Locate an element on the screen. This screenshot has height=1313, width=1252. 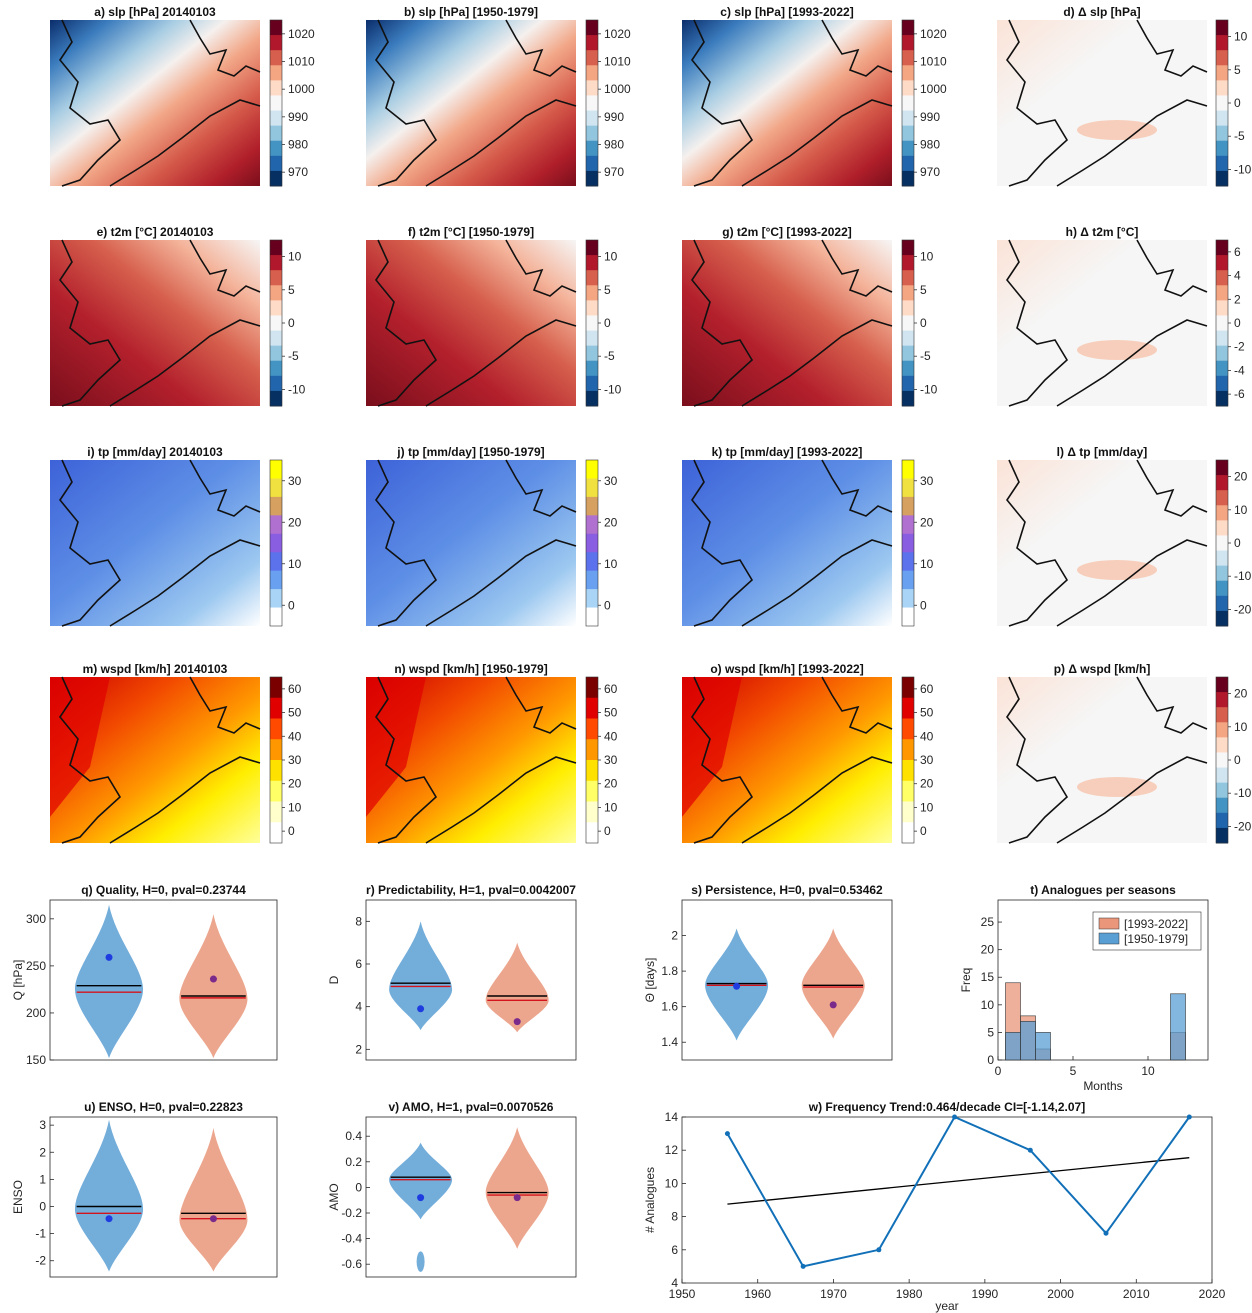
event-dot is located at coordinates (833, 1005).